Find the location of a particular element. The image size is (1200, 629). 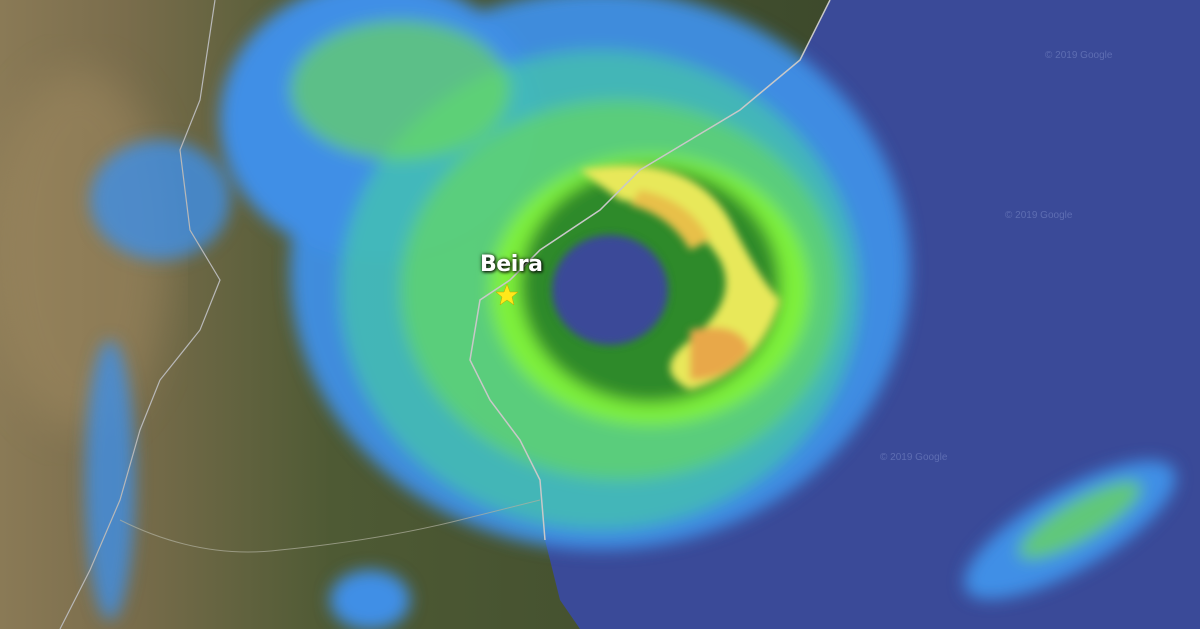

city-label: Beira is located at coordinates (511, 264).